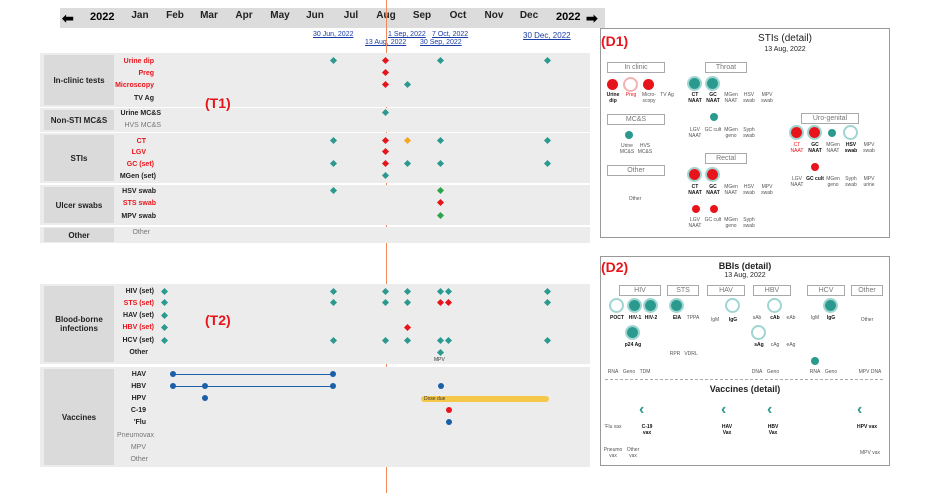 The image size is (936, 493). What do you see at coordinates (139, 459) in the screenshot?
I see `row-vax-other: Other` at bounding box center [139, 459].